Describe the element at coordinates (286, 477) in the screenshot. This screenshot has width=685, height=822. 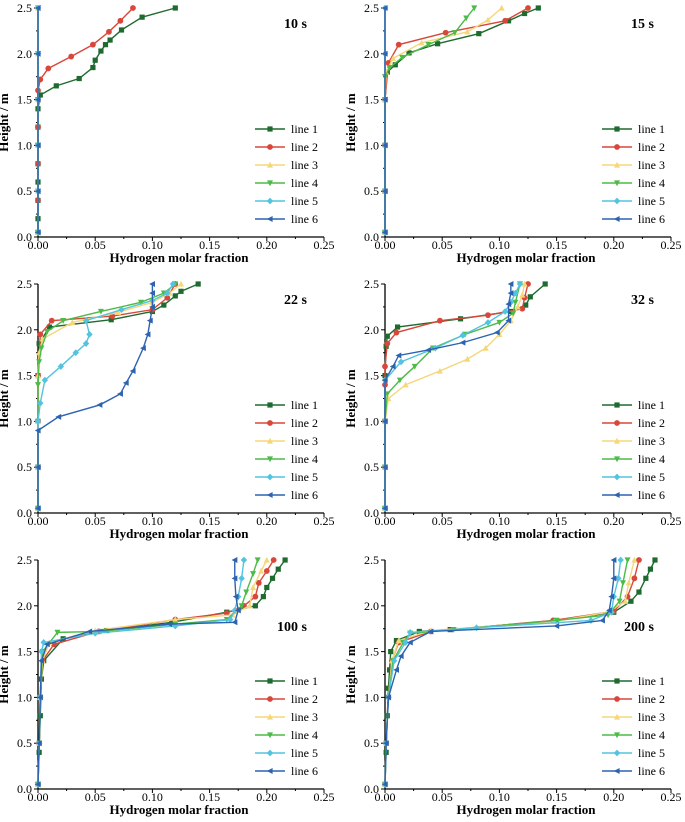
I see `legend-item: line 5` at that location.